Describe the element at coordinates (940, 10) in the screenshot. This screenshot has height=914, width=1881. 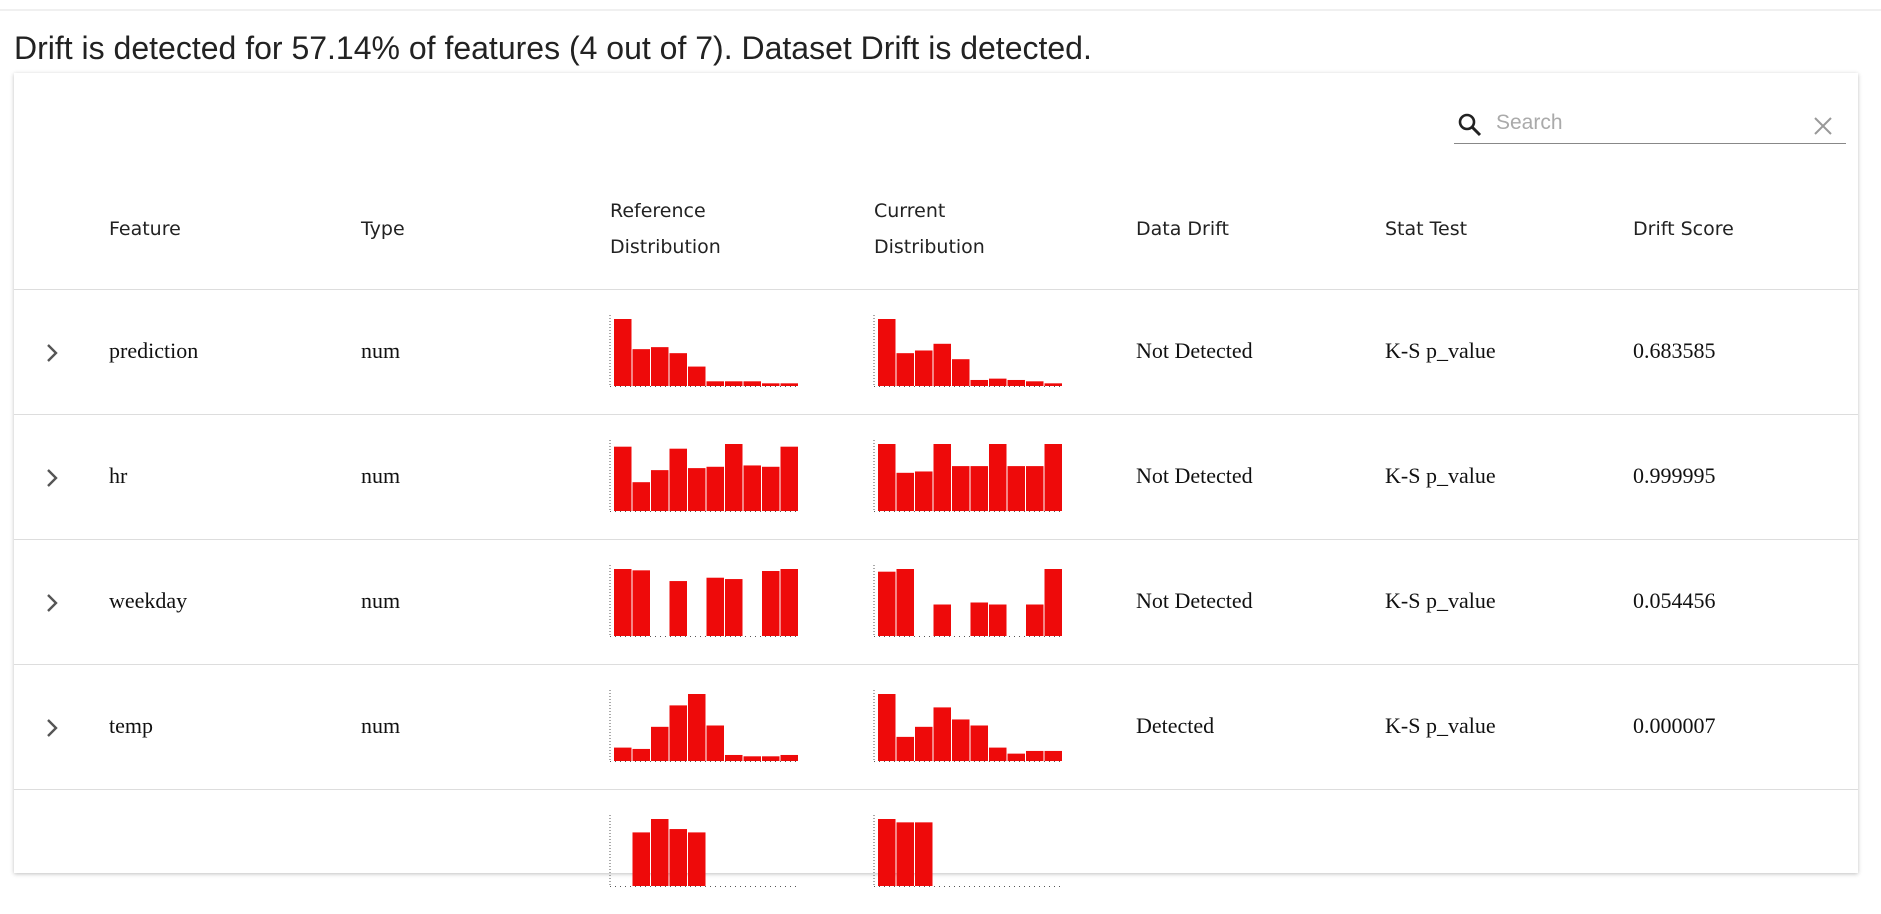
I see `top-bar` at that location.